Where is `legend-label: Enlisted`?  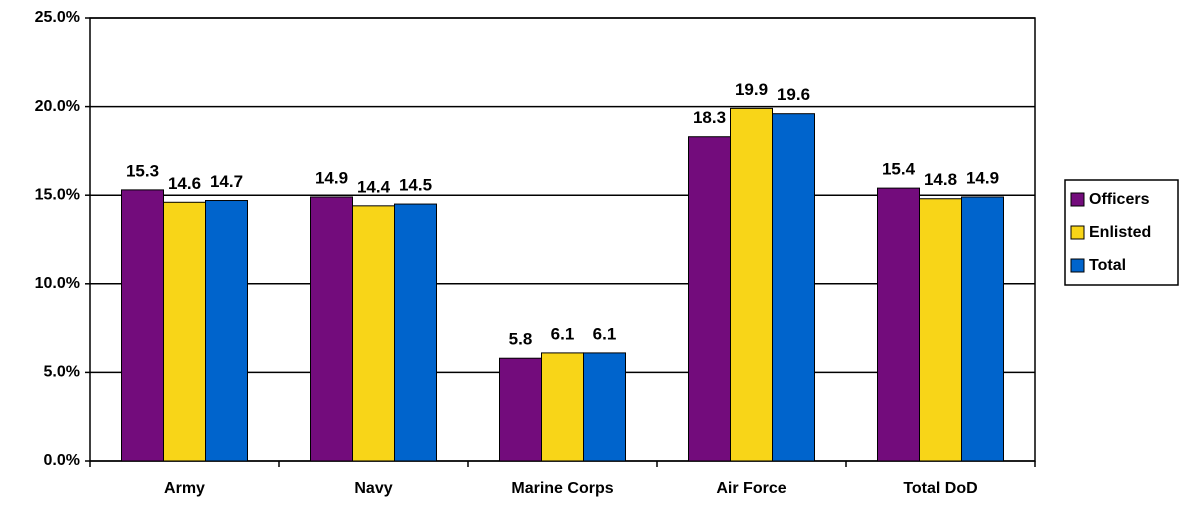
legend-label: Enlisted is located at coordinates (1120, 232).